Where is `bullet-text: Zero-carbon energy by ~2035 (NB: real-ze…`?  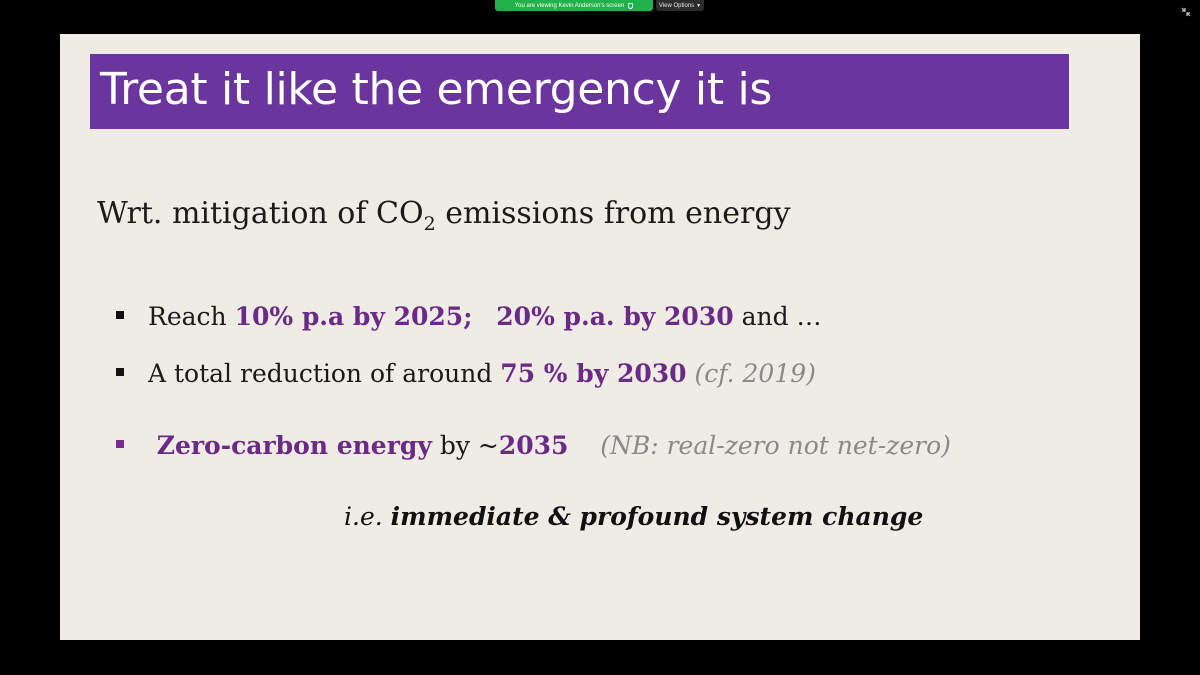
bullet-text: Zero-carbon energy by ~2035 (NB: real-ze… is located at coordinates (549, 446).